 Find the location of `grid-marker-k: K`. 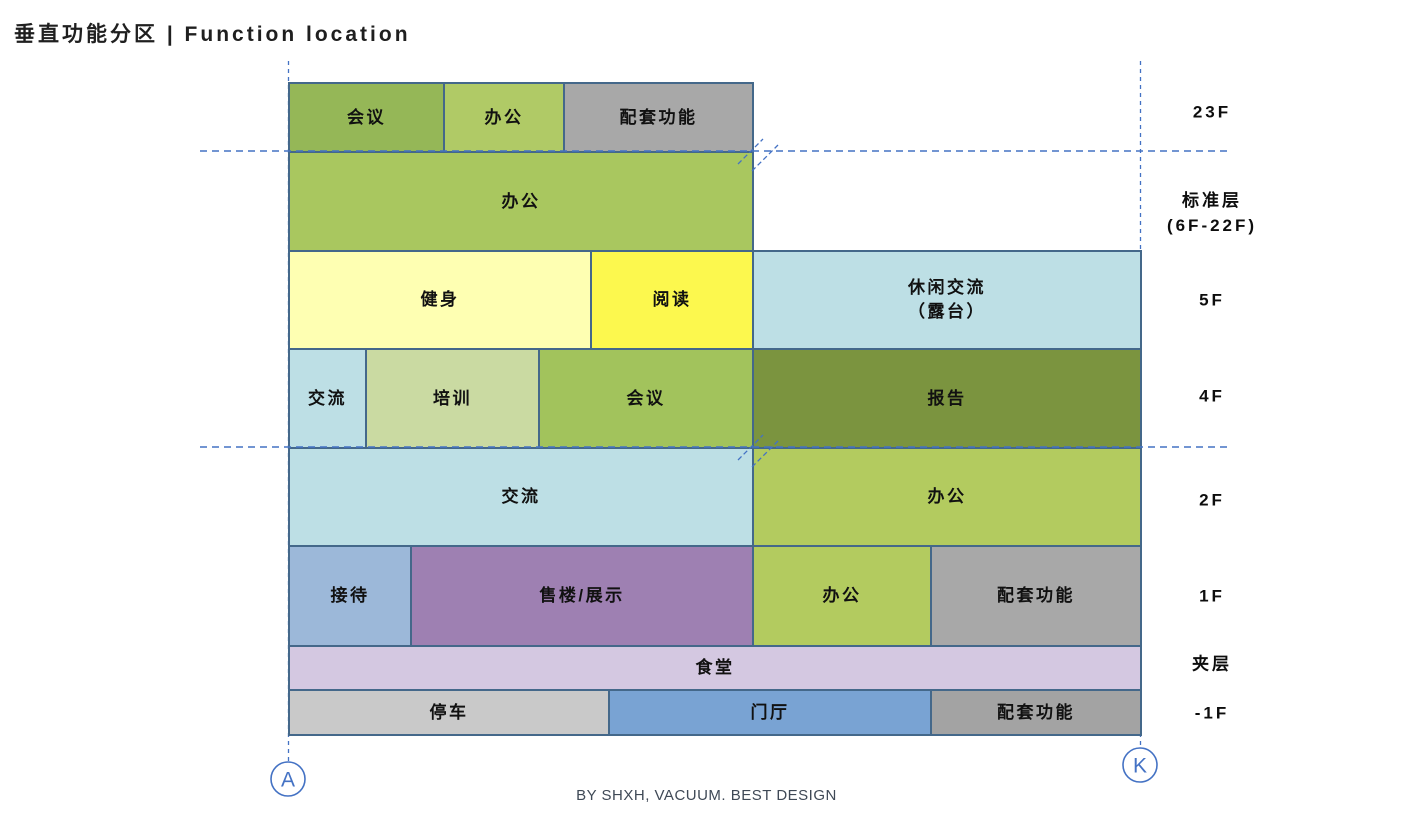

grid-marker-k: K is located at coordinates (1140, 765).